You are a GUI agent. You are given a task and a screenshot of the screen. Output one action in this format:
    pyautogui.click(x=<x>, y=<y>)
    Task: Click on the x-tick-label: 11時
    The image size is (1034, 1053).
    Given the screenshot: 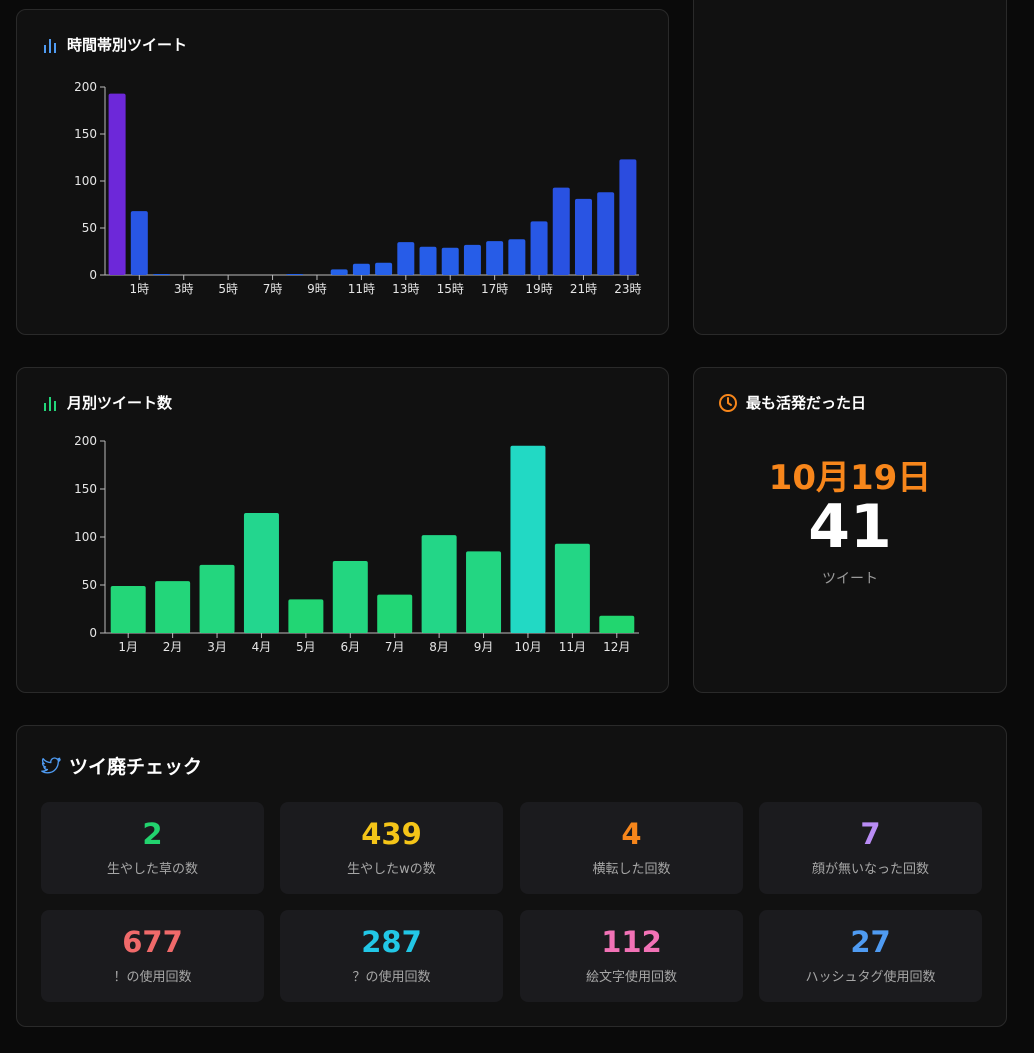 What is the action you would take?
    pyautogui.click(x=361, y=289)
    